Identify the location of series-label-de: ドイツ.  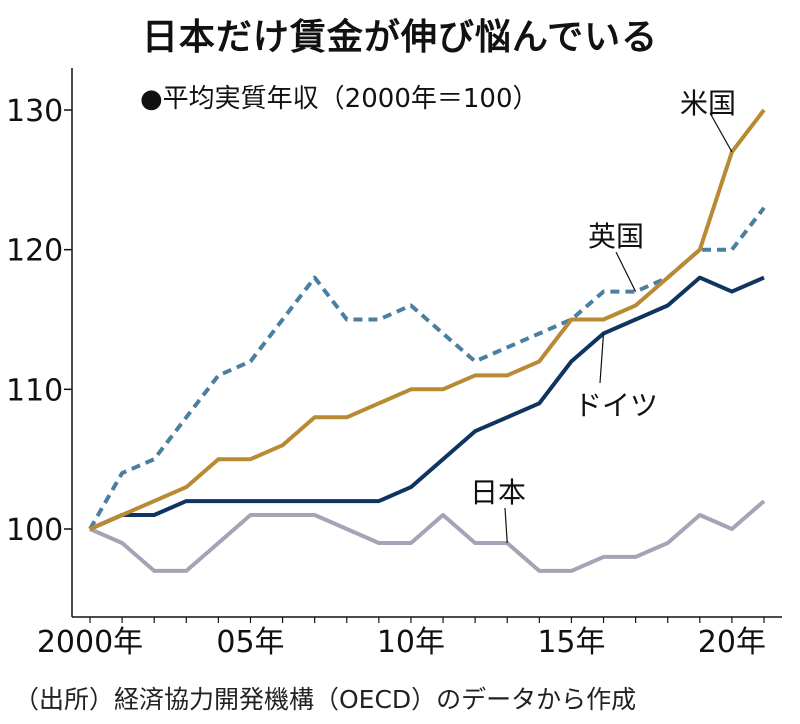
(616, 405).